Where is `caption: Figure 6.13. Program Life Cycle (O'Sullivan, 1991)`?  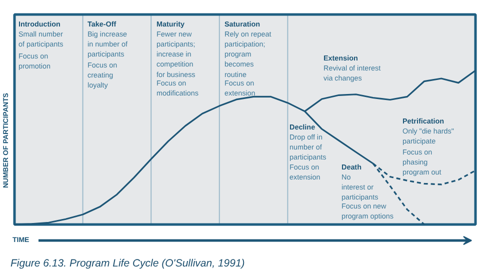
caption: Figure 6.13. Program Life Cycle (O'Sullivan, 1991) is located at coordinates (127, 264).